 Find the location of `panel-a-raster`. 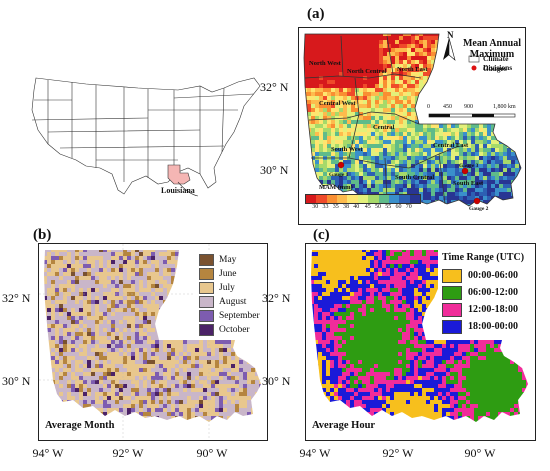

panel-a-raster is located at coordinates (412, 120).